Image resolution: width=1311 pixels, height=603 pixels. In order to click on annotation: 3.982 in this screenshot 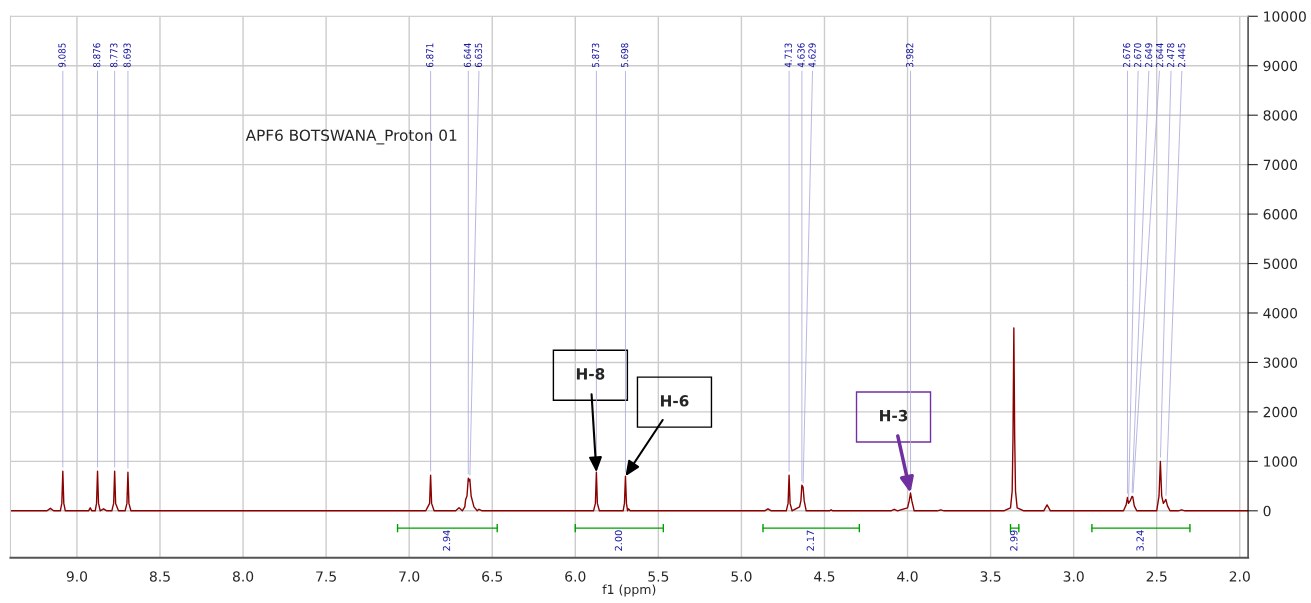, I will do `click(909, 55)`.